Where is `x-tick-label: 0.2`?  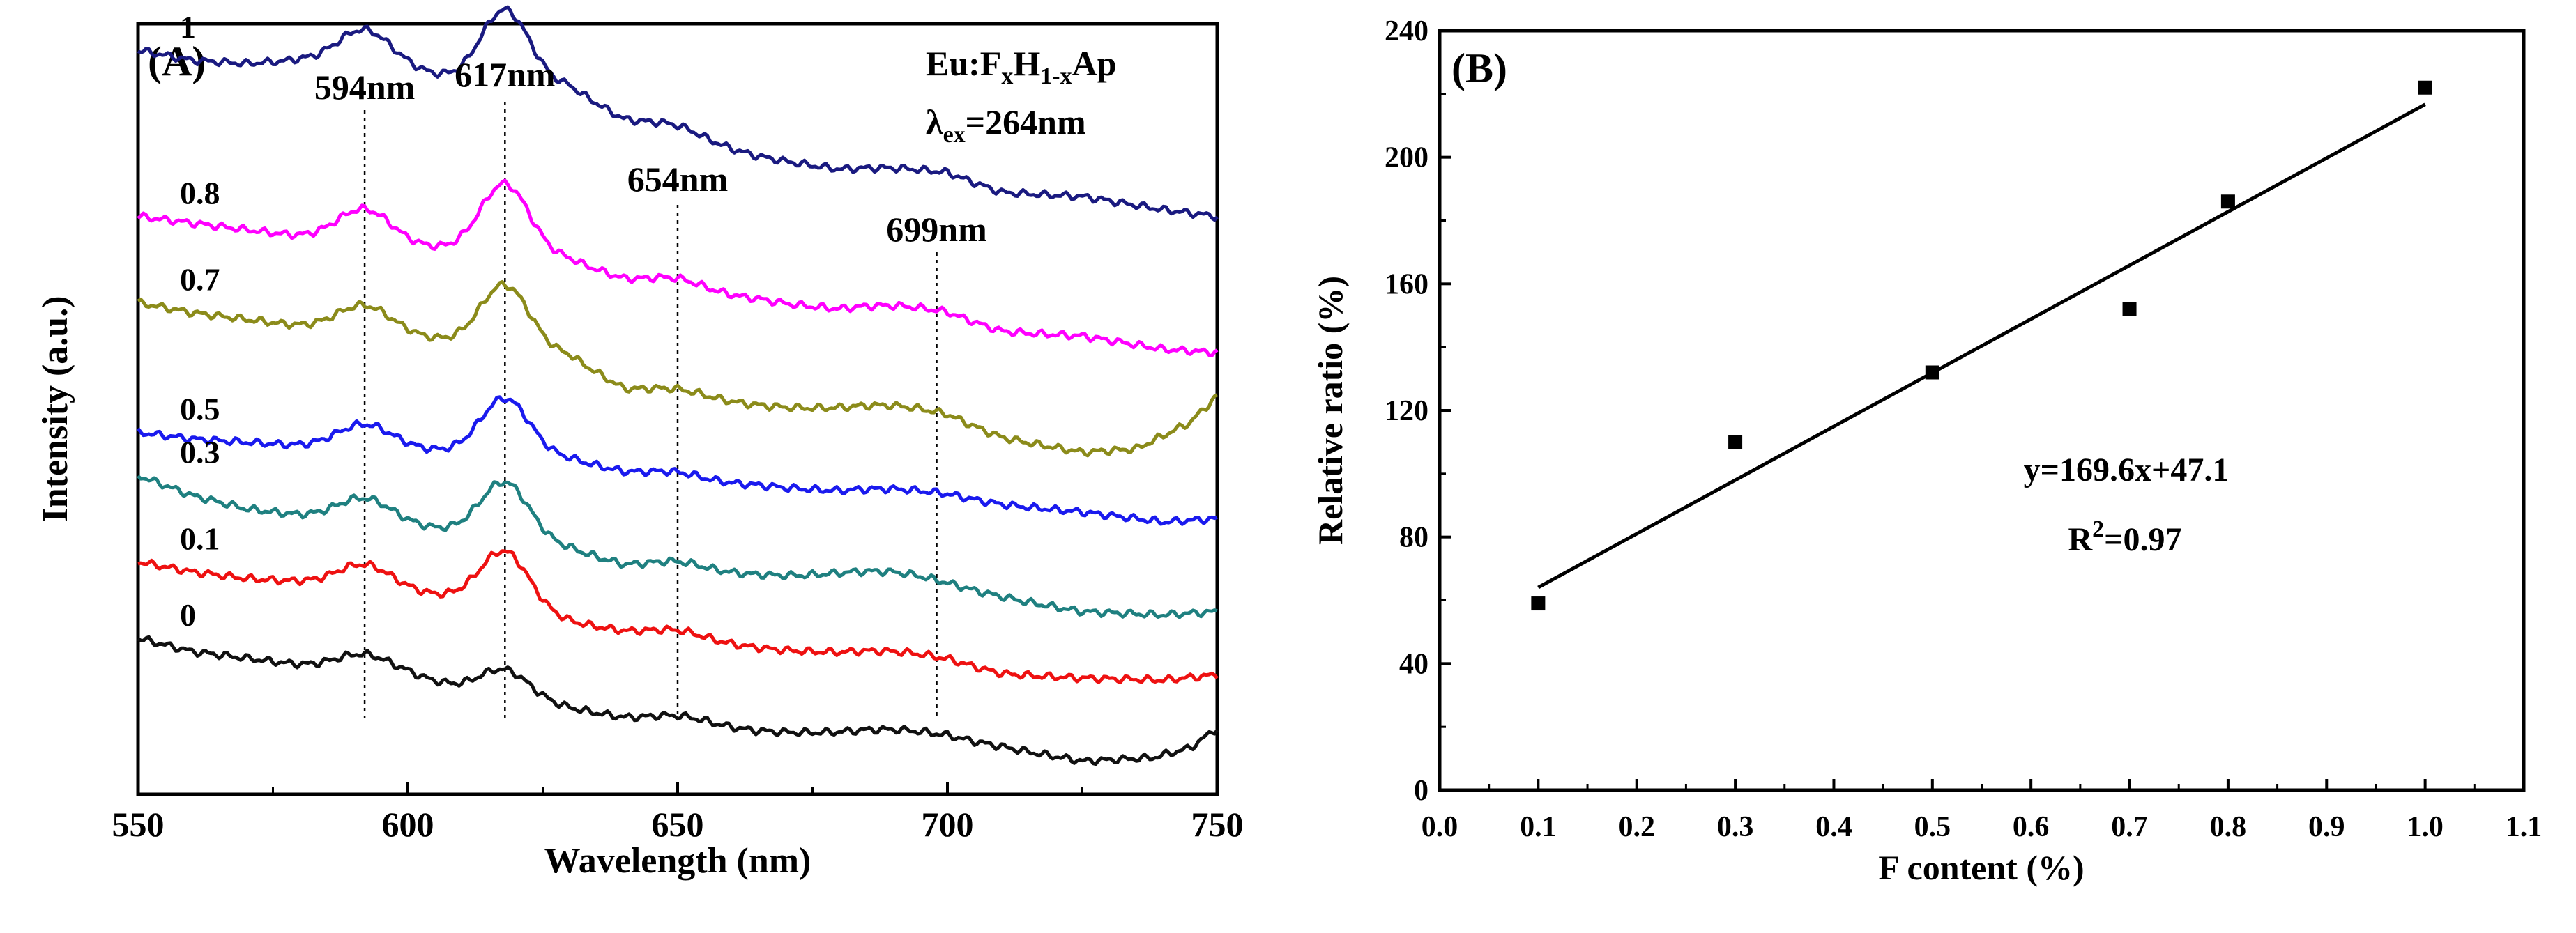 x-tick-label: 0.2 is located at coordinates (1636, 827).